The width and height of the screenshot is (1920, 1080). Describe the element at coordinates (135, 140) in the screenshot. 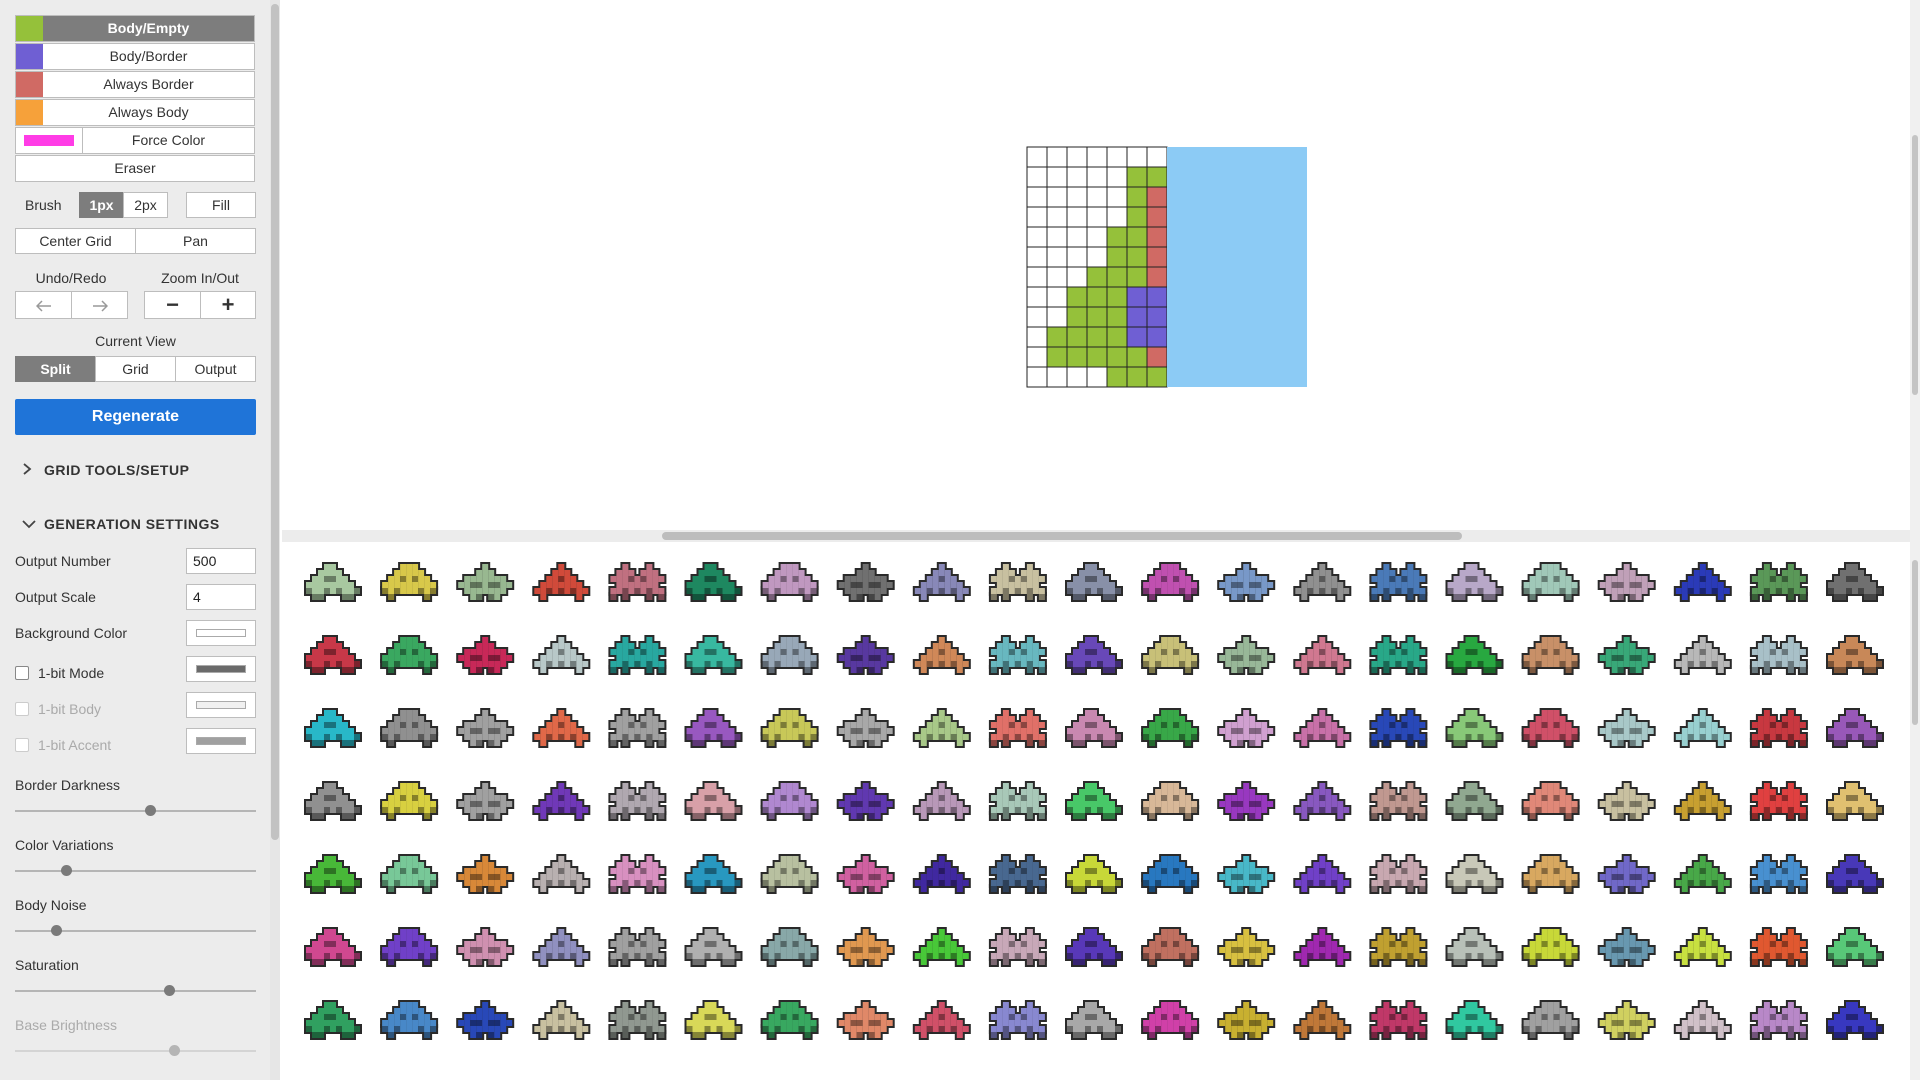

I see `palette-force-color: Force Color` at that location.